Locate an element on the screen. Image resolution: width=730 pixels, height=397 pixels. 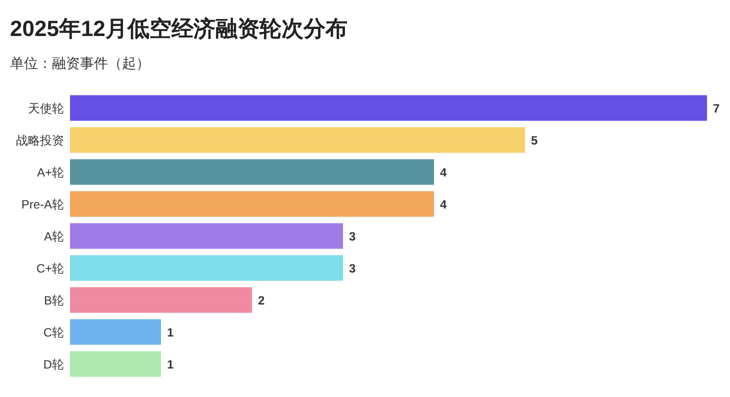
y-tick-label: C+轮 is located at coordinates (50, 269).